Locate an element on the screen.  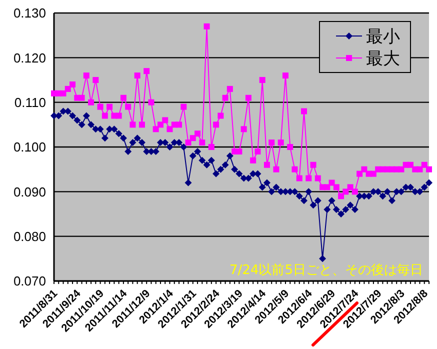
y-tick-label: 0.100 is located at coordinates (29, 147).